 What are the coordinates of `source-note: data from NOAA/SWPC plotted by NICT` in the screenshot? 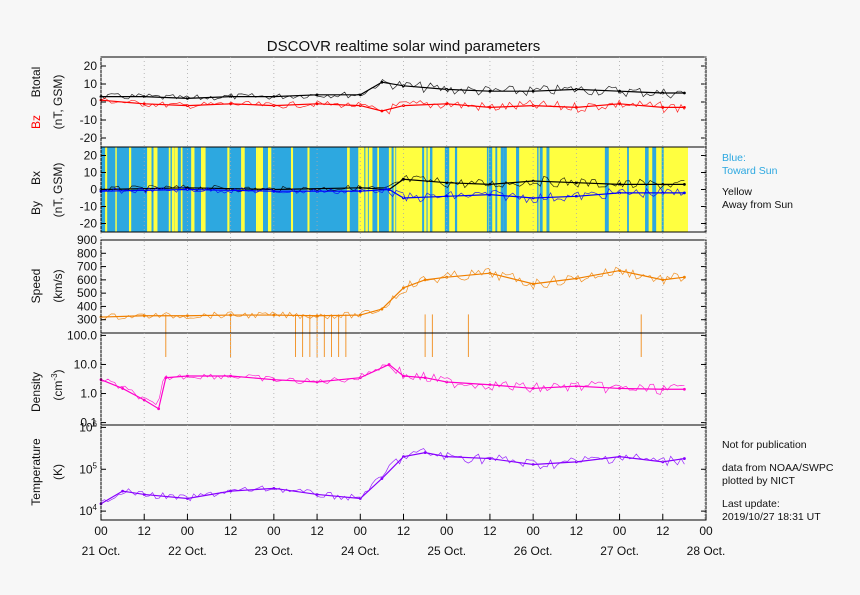 It's located at (778, 474).